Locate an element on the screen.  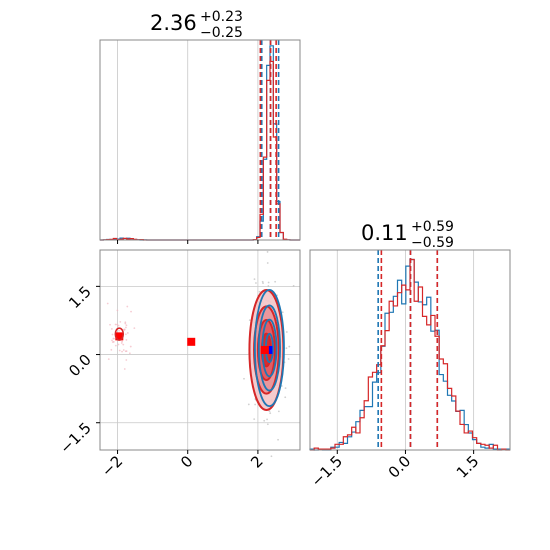
bottom-right-title-minus: −0.59 is located at coordinates (432, 243).